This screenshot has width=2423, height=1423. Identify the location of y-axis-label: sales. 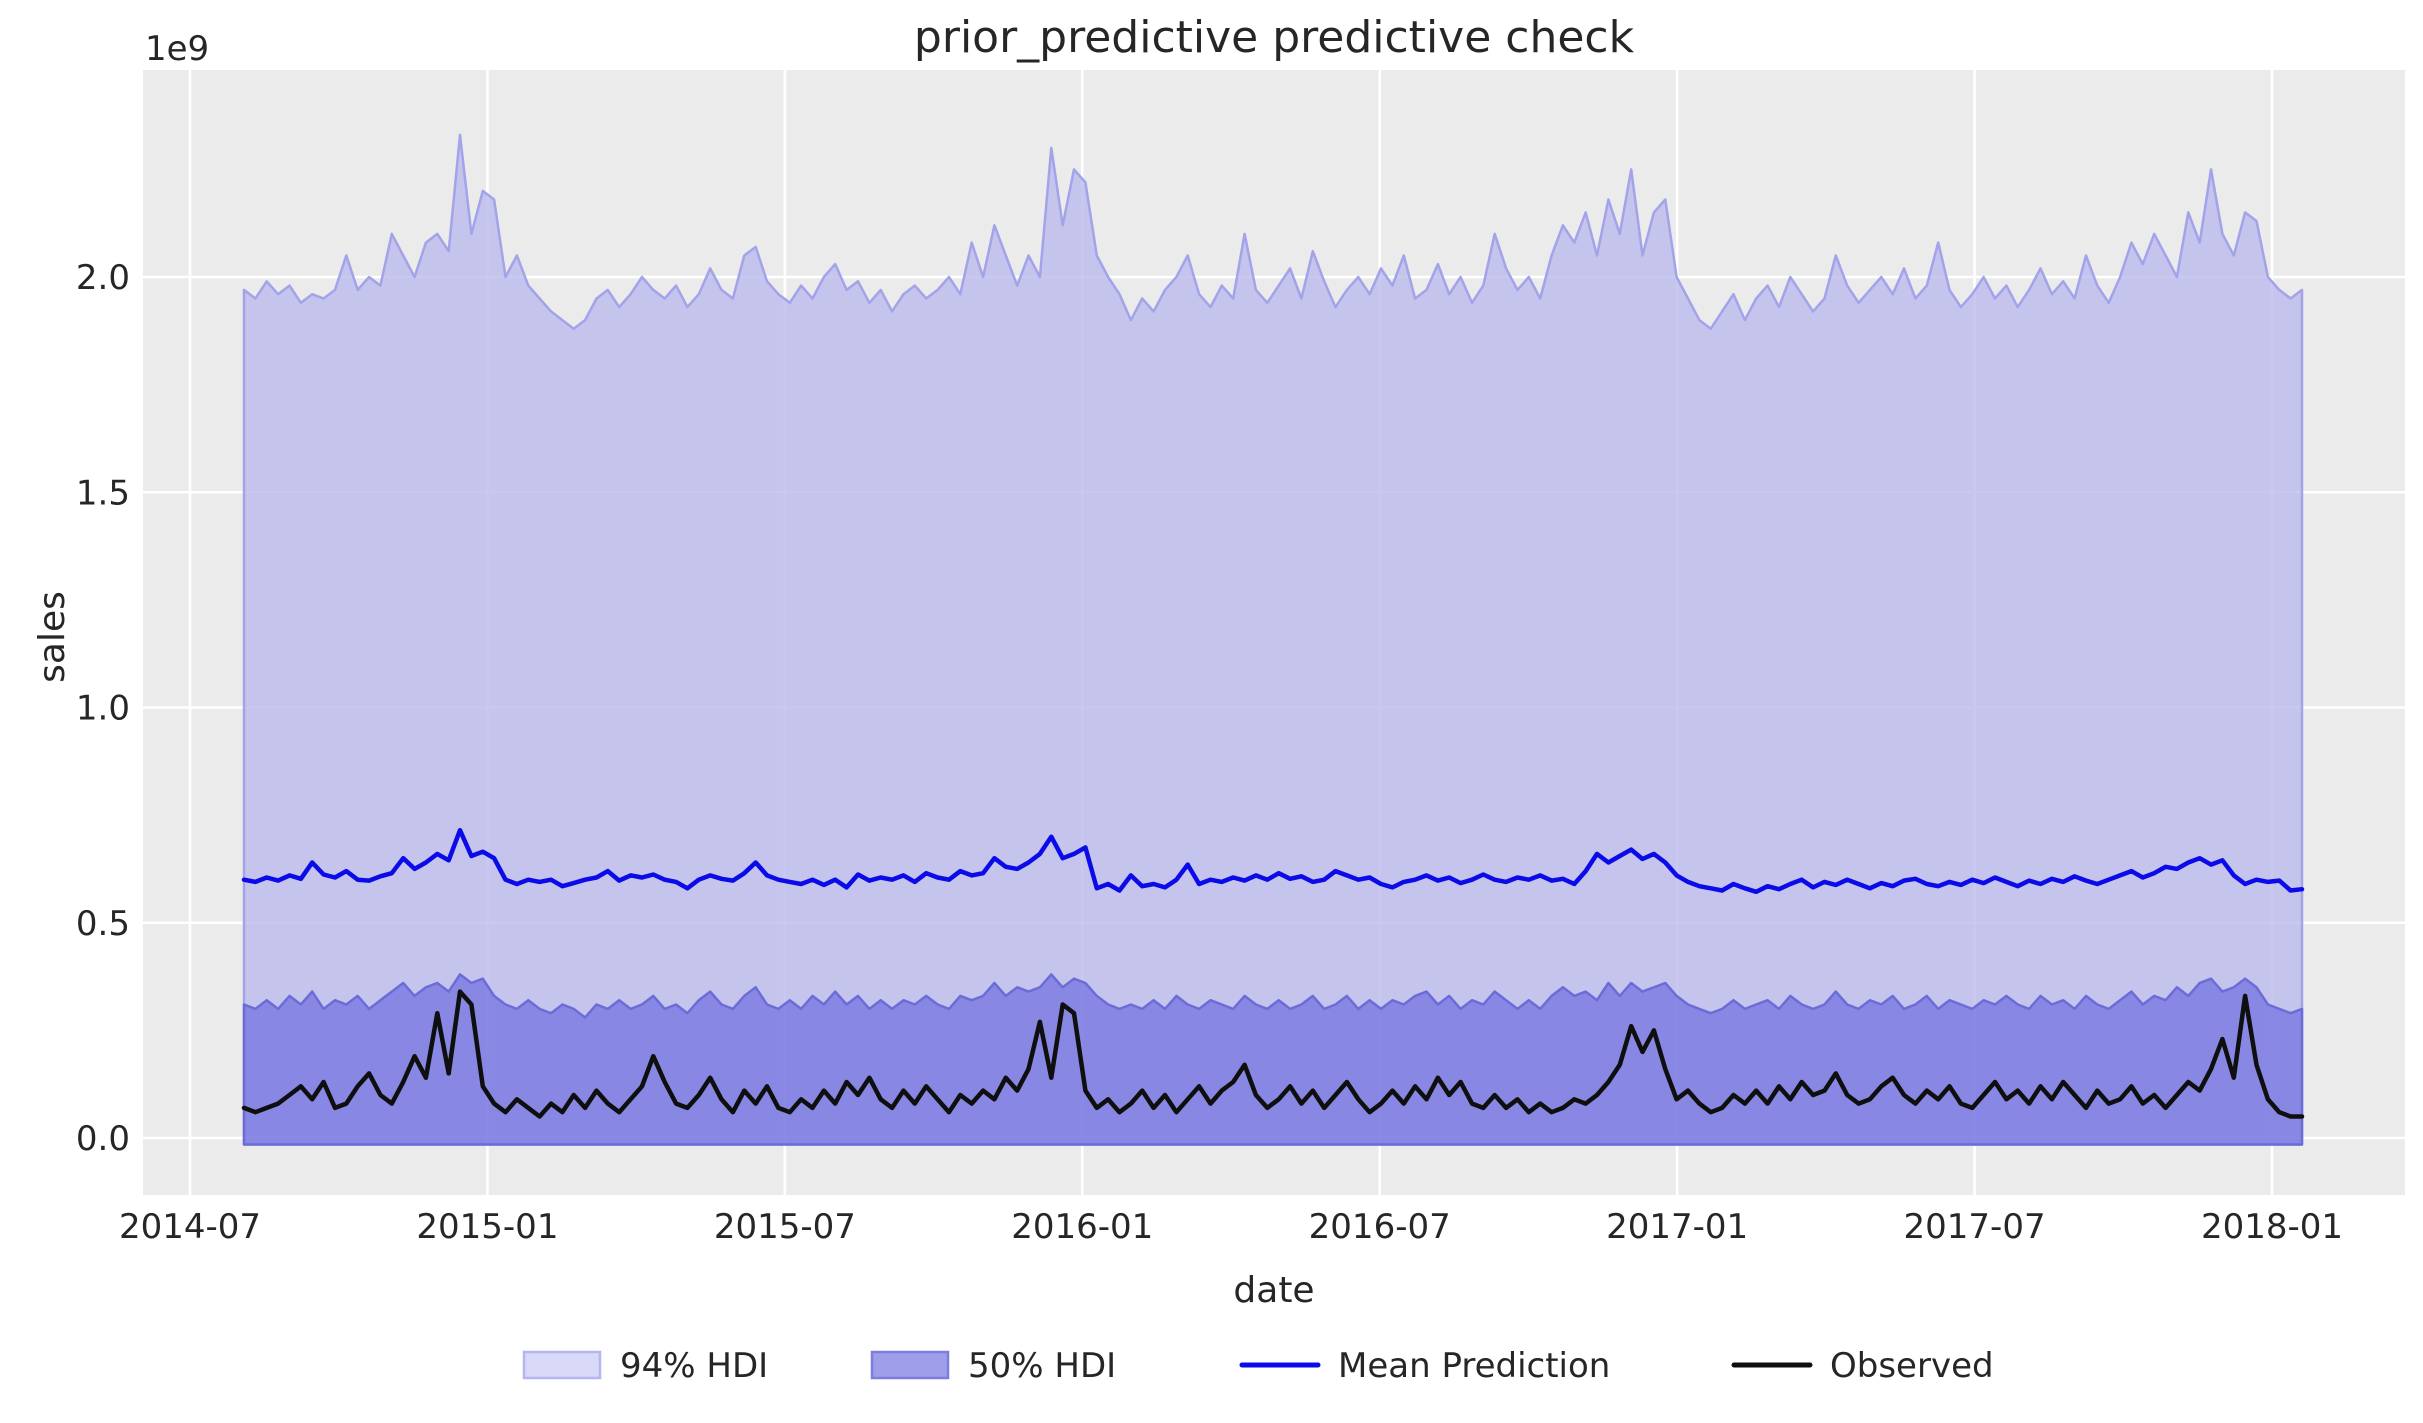
(52, 637).